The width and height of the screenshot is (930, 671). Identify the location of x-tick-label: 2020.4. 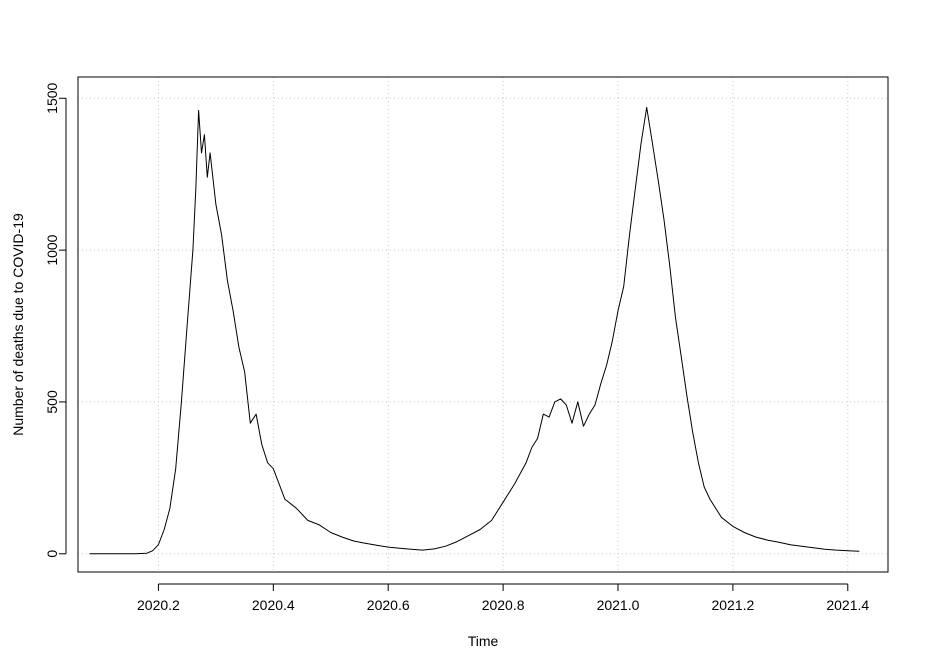
(273, 605).